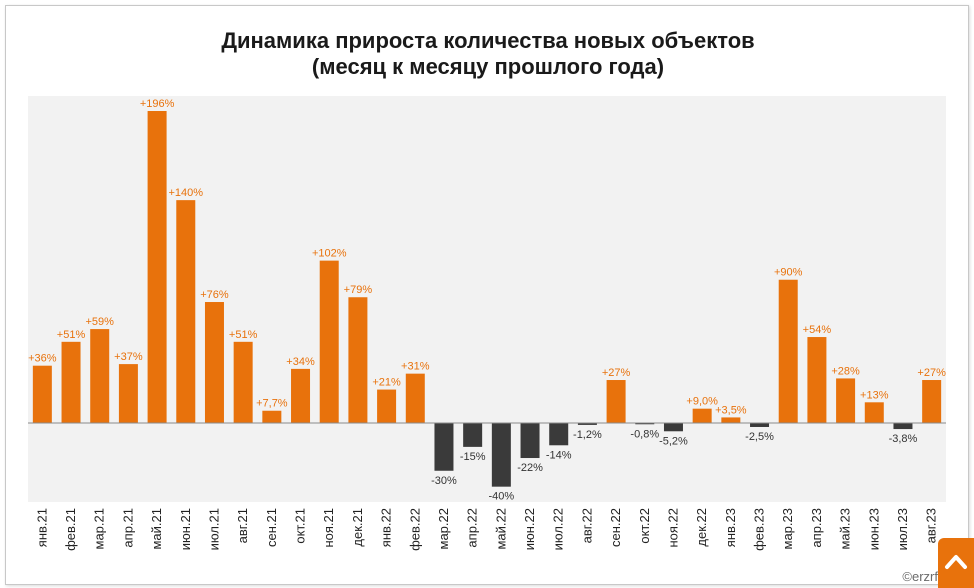 The width and height of the screenshot is (974, 588). Describe the element at coordinates (529, 529) in the screenshot. I see `x-tick-label: июн.22` at that location.